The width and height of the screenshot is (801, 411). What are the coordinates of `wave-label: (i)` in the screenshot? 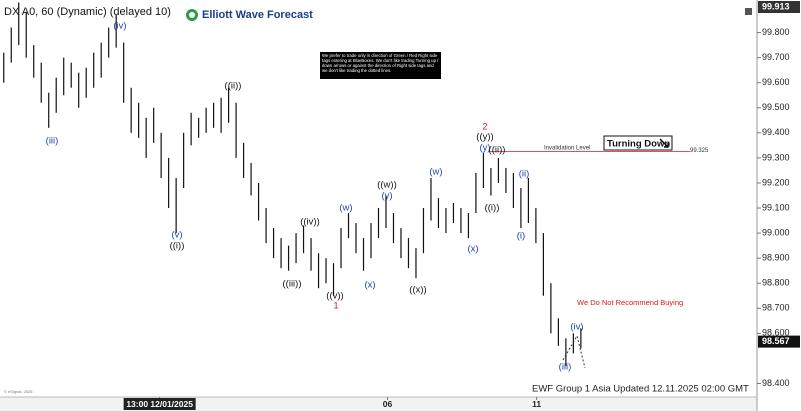 It's located at (521, 236).